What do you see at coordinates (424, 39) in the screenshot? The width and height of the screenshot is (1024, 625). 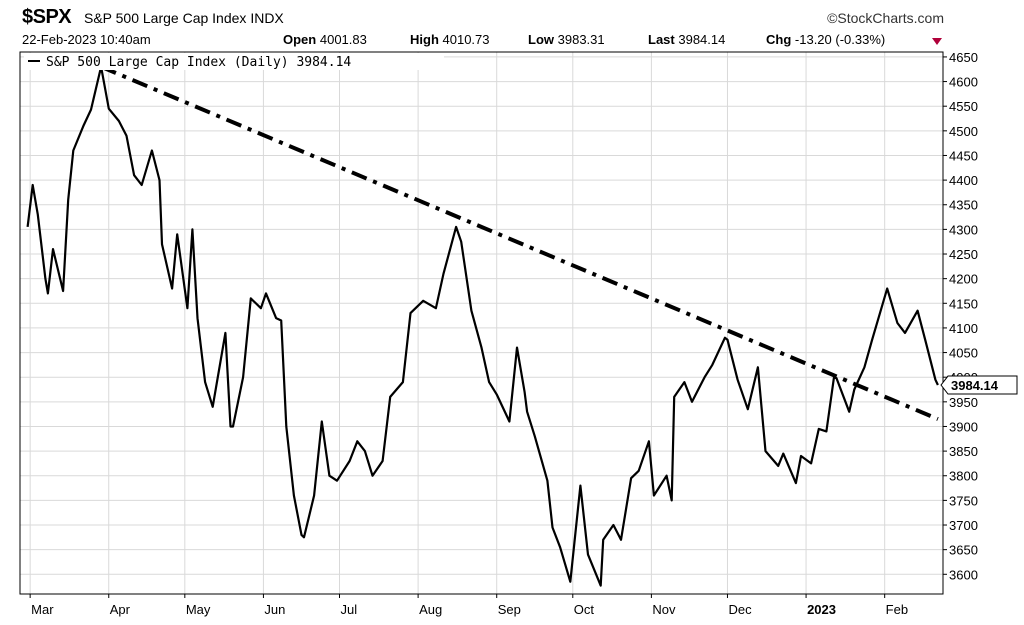 I see `high-label: High` at bounding box center [424, 39].